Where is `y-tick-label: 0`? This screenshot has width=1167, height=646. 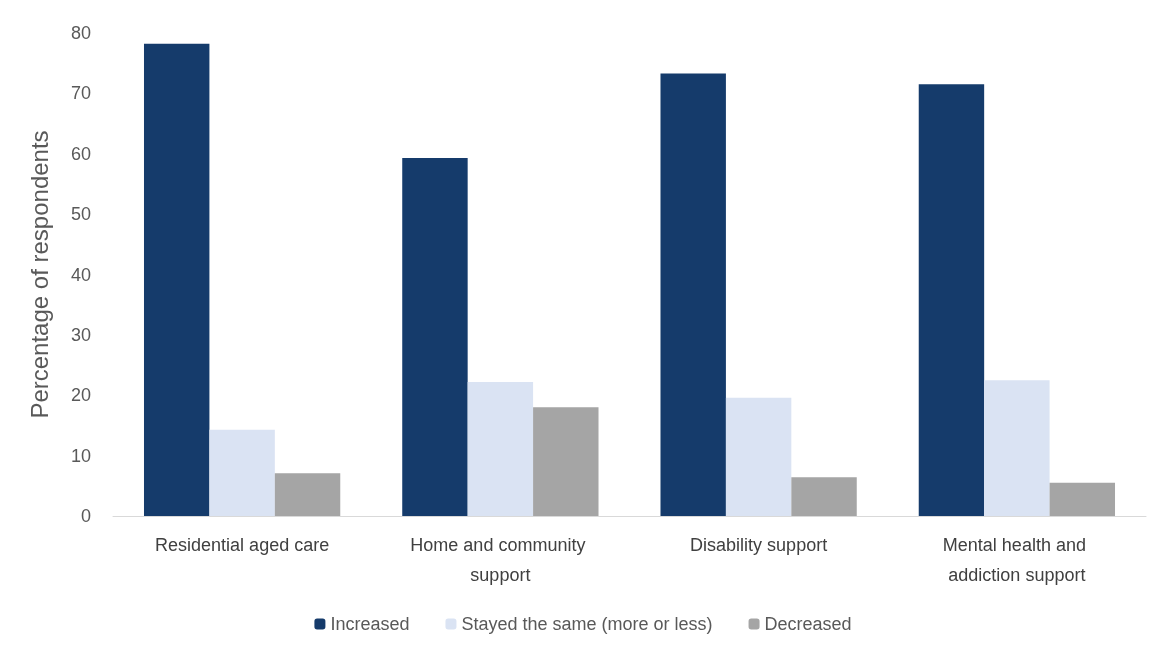
y-tick-label: 0 is located at coordinates (85, 516).